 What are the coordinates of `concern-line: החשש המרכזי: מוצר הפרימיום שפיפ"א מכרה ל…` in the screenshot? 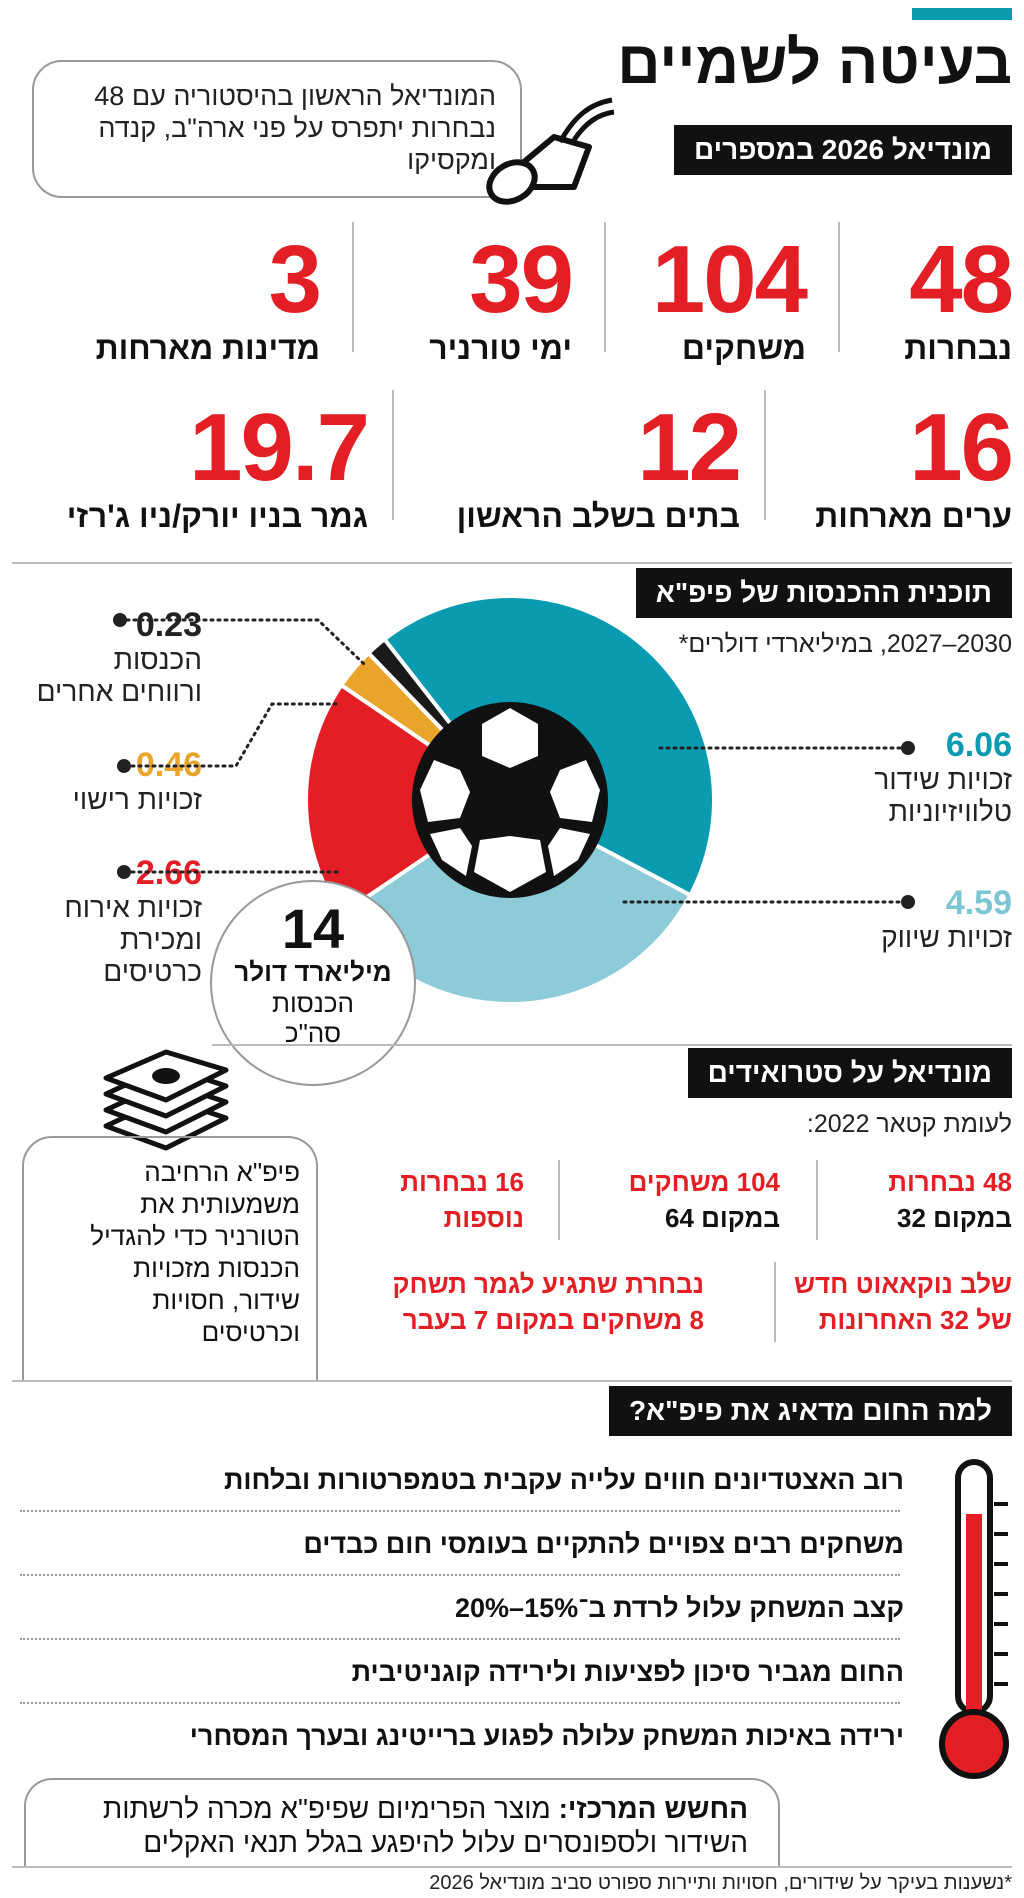 It's located at (394, 1809).